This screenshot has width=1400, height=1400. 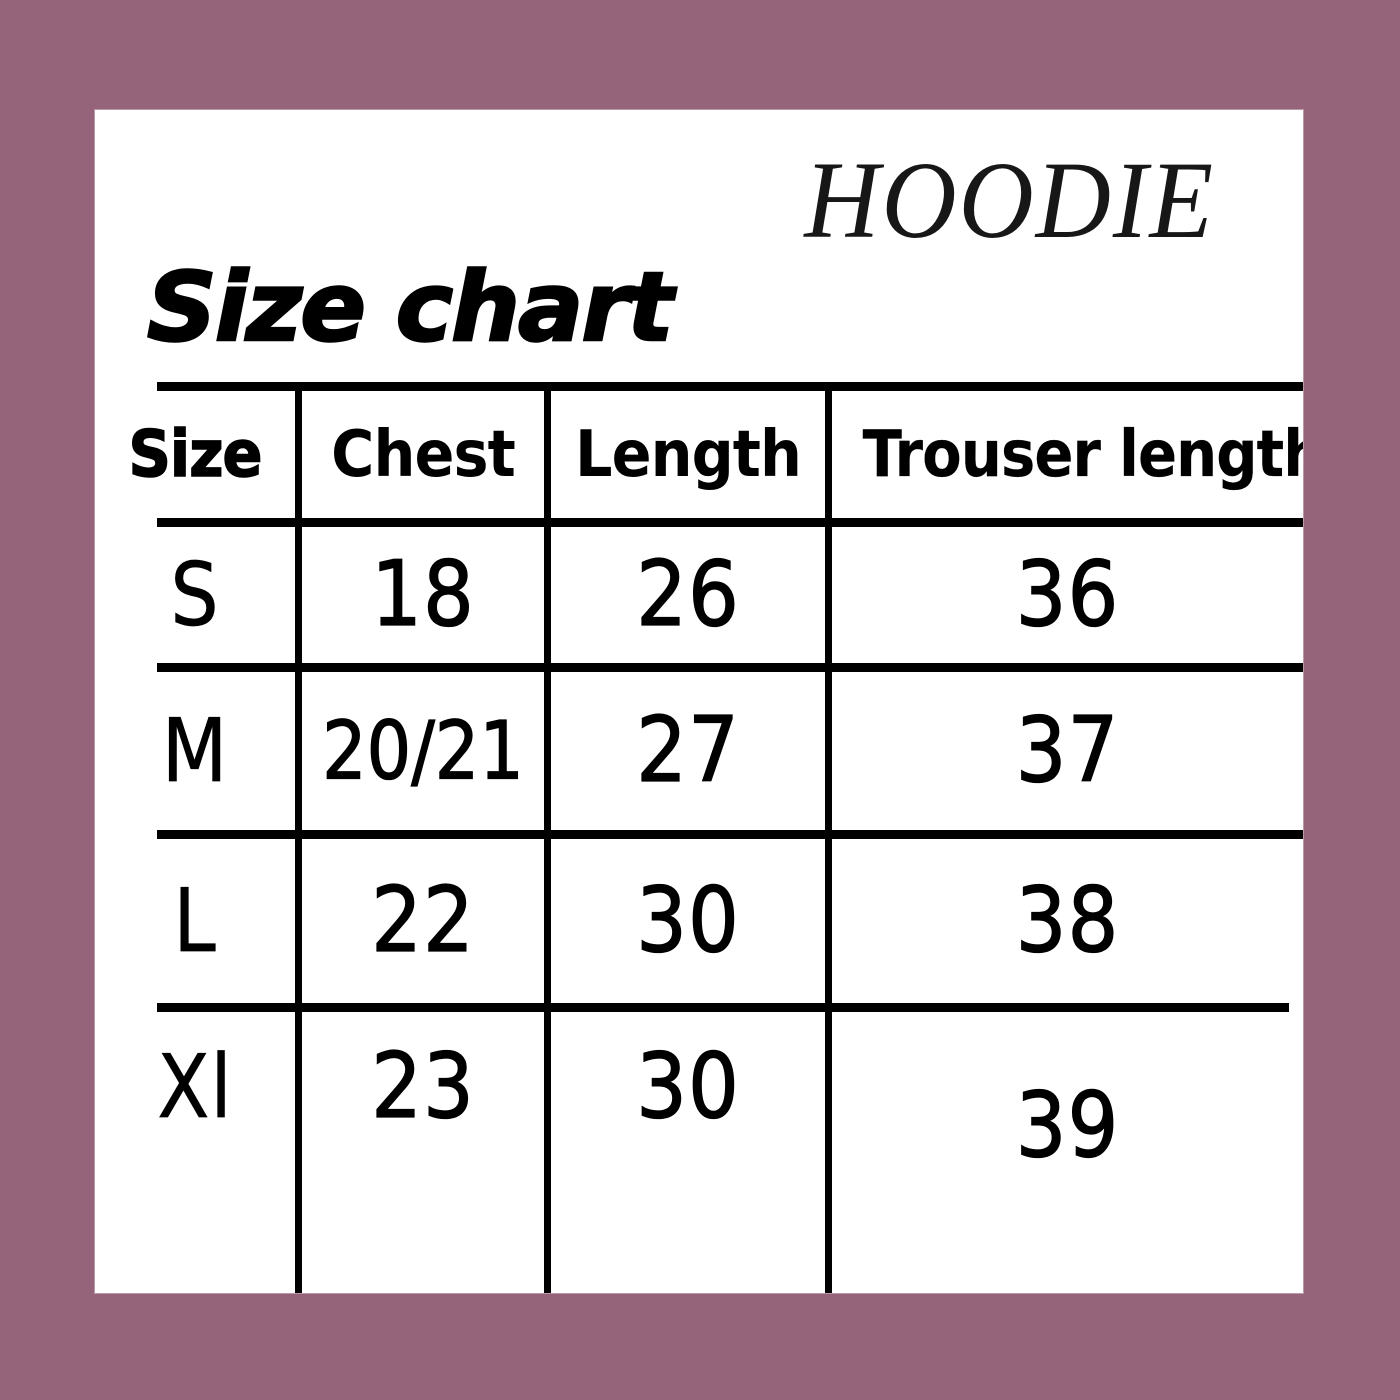 I want to click on table-row-xl-length: 30, so click(x=687, y=1086).